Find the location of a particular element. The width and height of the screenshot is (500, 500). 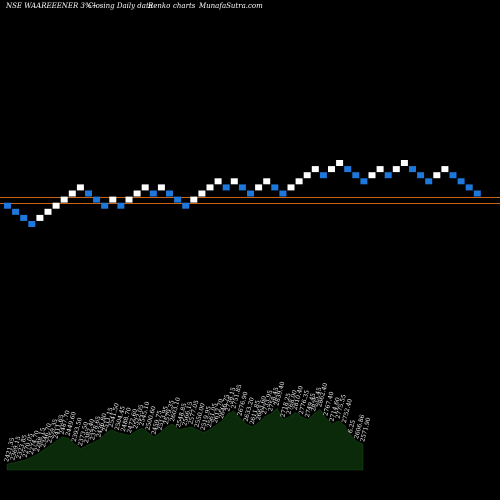

chart-header-type: Renko is located at coordinates (158, 6).